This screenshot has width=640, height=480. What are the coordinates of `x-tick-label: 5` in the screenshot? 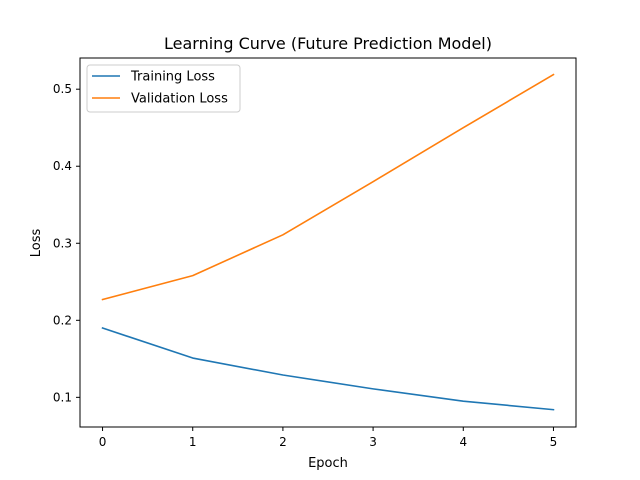 It's located at (554, 442).